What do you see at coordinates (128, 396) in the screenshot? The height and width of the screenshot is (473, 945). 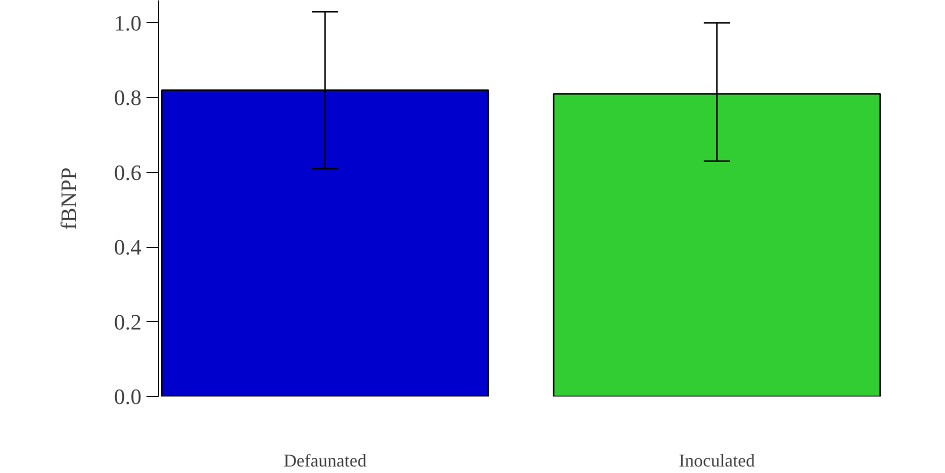 I see `y-tick-label: 0.0` at bounding box center [128, 396].